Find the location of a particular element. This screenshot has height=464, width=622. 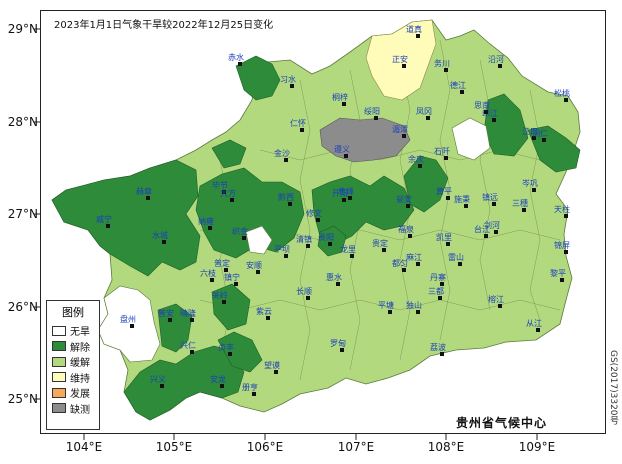

station-label: 安龙 is located at coordinates (218, 379).